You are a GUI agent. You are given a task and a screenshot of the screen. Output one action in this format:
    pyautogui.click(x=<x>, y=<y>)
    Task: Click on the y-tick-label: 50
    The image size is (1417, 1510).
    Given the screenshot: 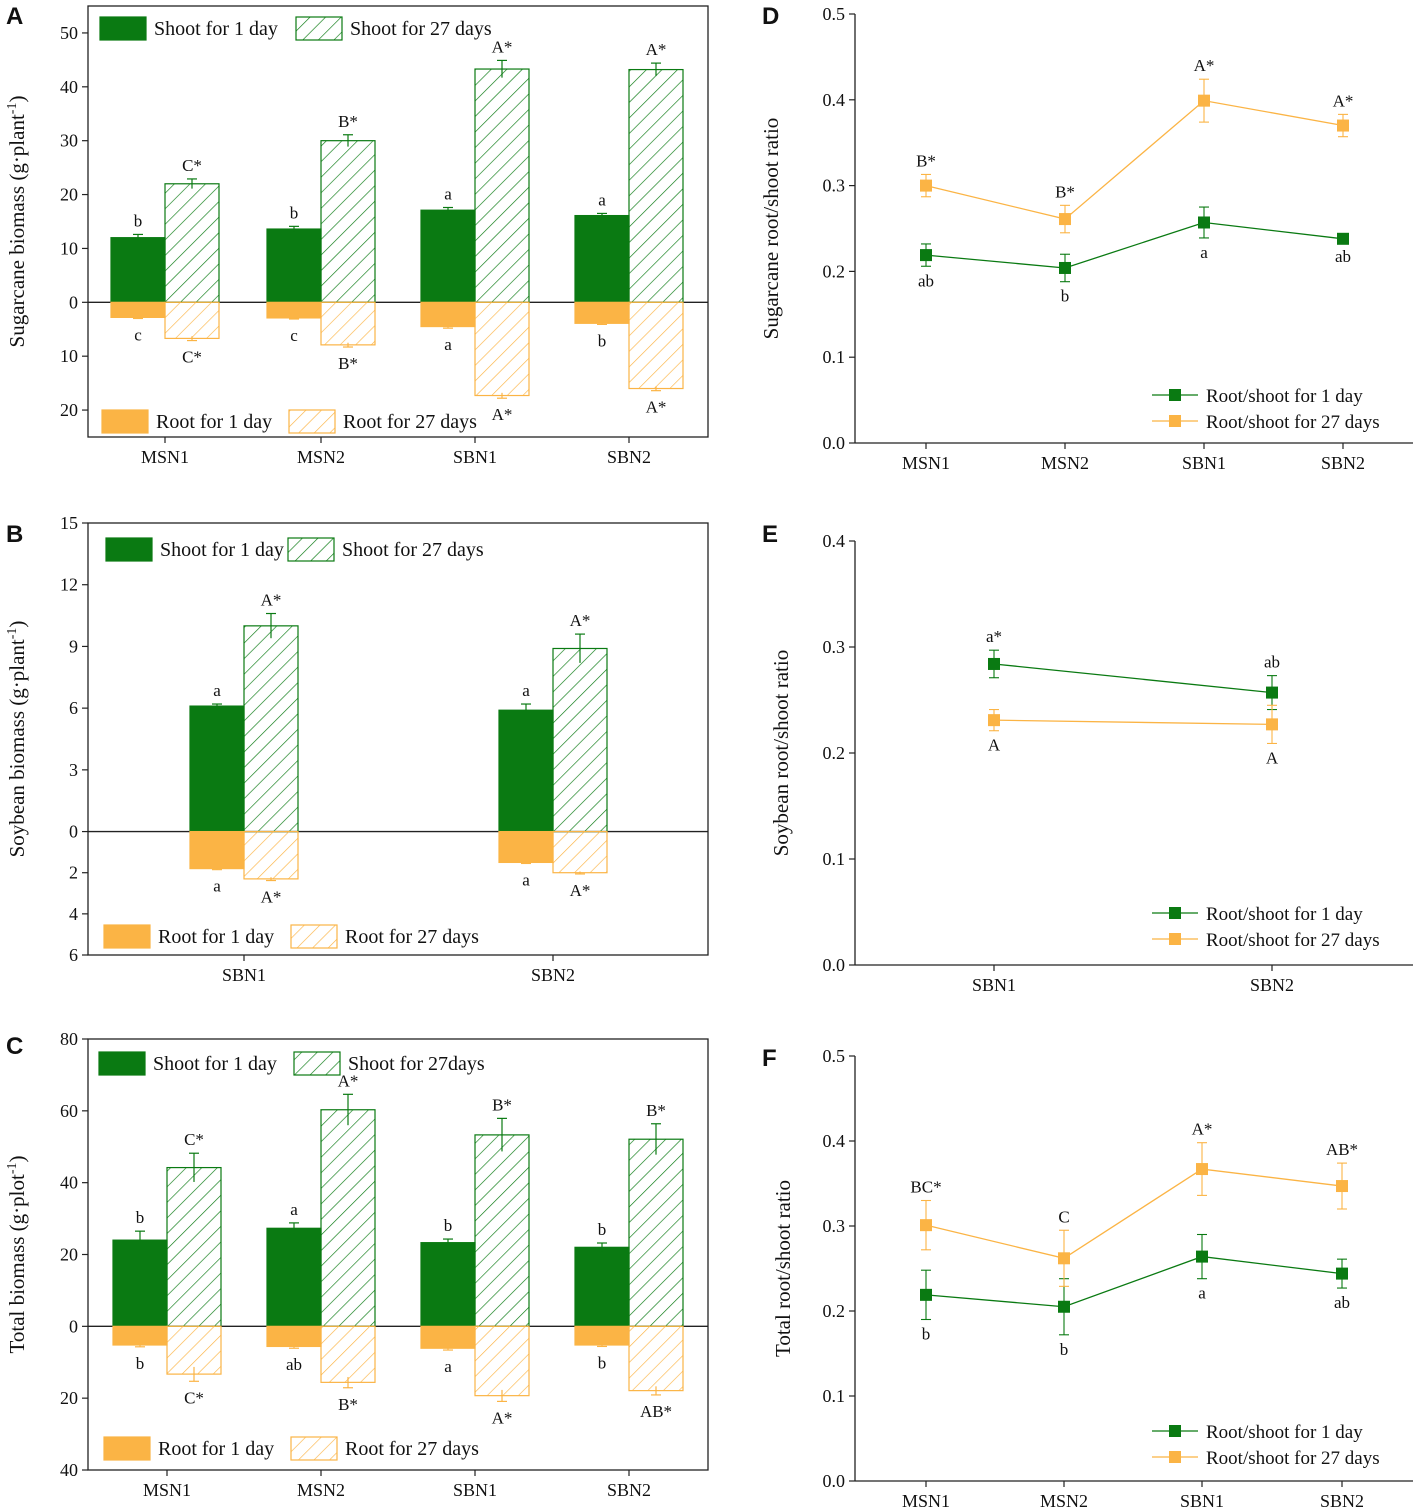 What is the action you would take?
    pyautogui.click(x=69, y=33)
    